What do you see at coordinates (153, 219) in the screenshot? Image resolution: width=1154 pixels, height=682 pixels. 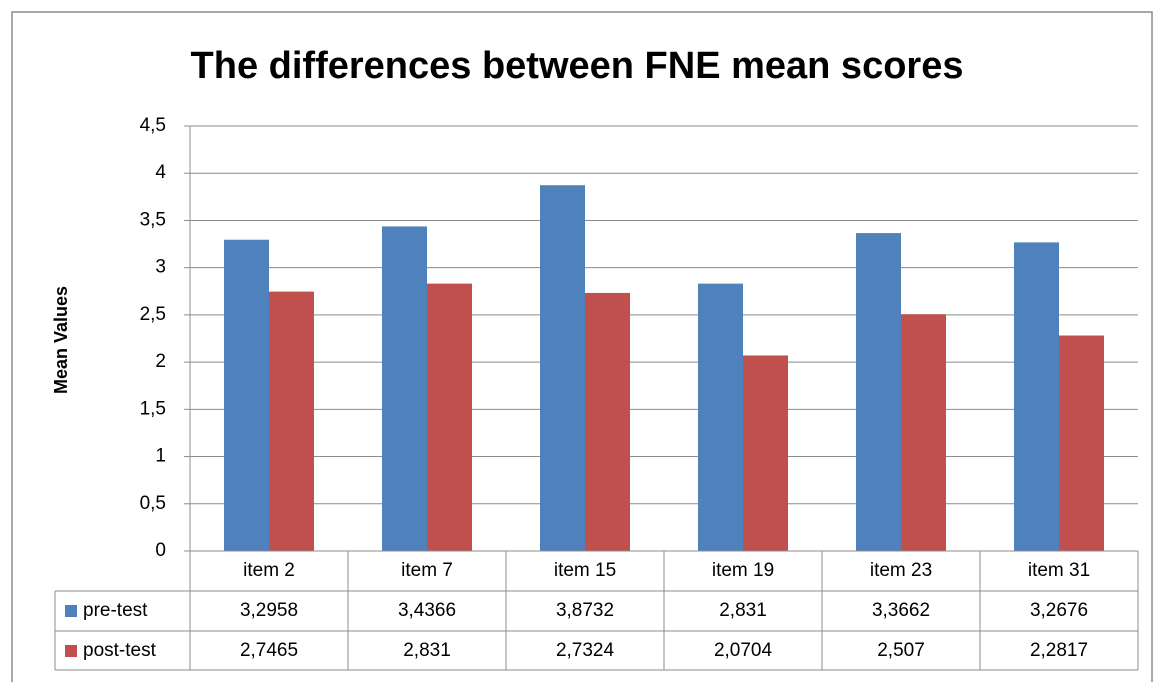 I see `y-tick-label: 3,5` at bounding box center [153, 219].